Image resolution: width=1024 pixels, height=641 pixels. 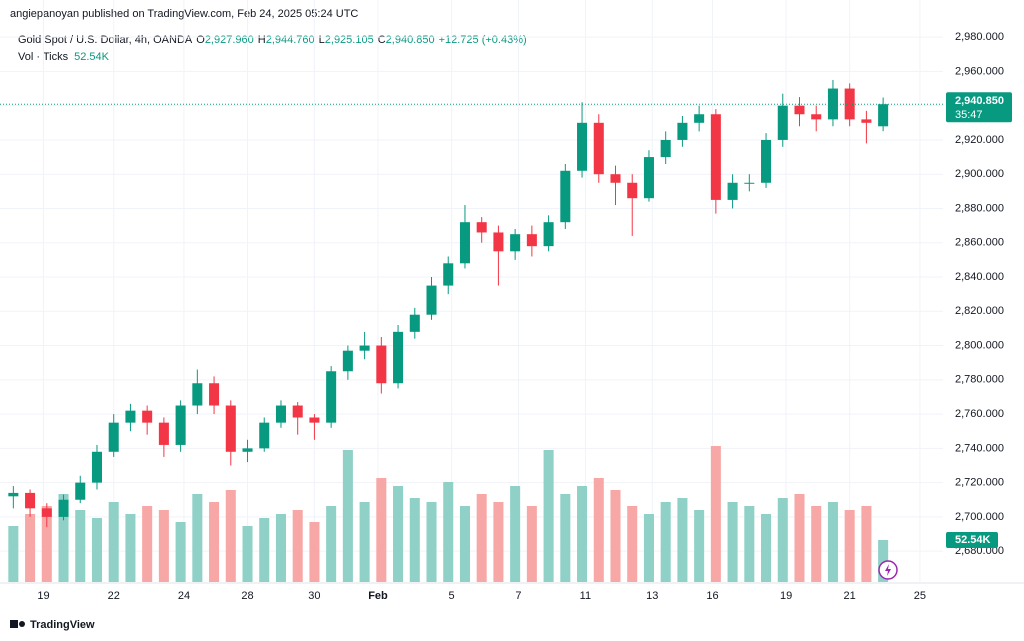 I want to click on y-tick-label: 2,820.000, so click(x=979, y=311).